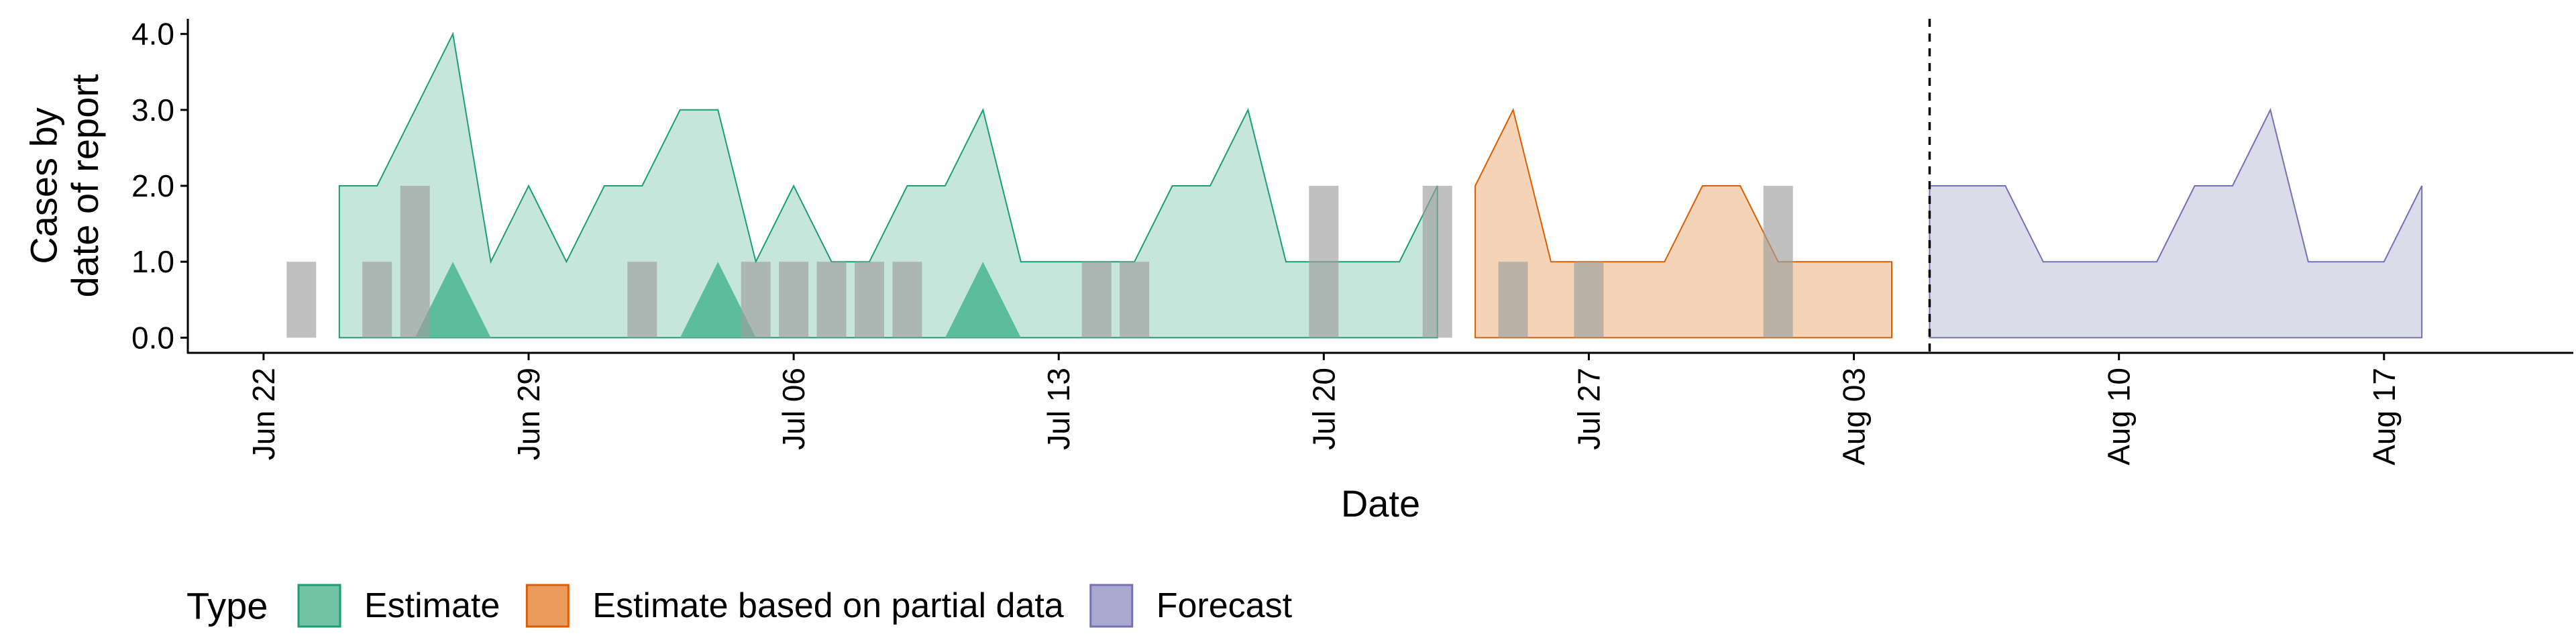 Image resolution: width=2576 pixels, height=644 pixels. Describe the element at coordinates (1683, 223) in the screenshot. I see `estimate-based-on-partial-data-ribbon` at that location.